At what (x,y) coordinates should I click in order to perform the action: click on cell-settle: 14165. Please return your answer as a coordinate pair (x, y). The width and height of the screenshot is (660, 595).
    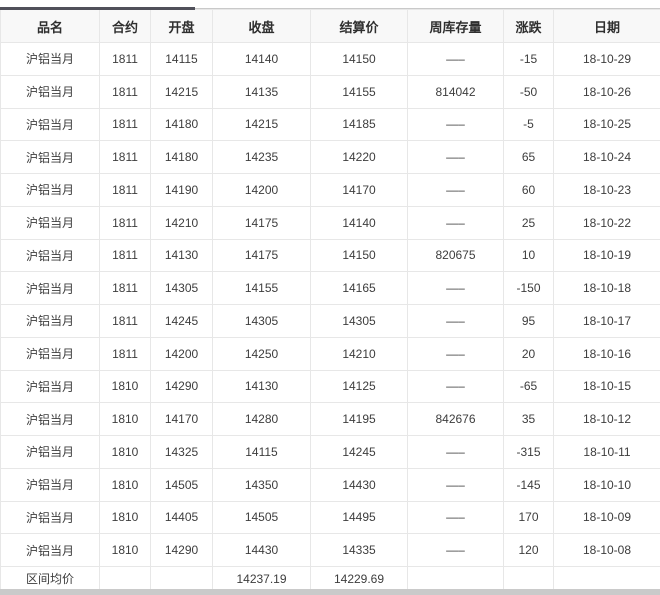
    Looking at the image, I should click on (359, 288).